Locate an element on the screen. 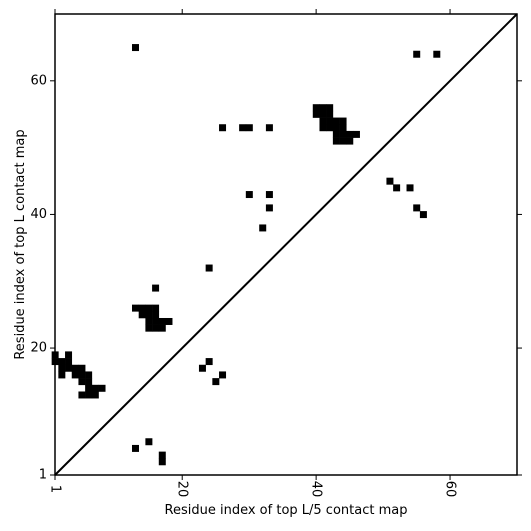  x-axis-label: Residue index of top L/5 contact map is located at coordinates (286, 510).